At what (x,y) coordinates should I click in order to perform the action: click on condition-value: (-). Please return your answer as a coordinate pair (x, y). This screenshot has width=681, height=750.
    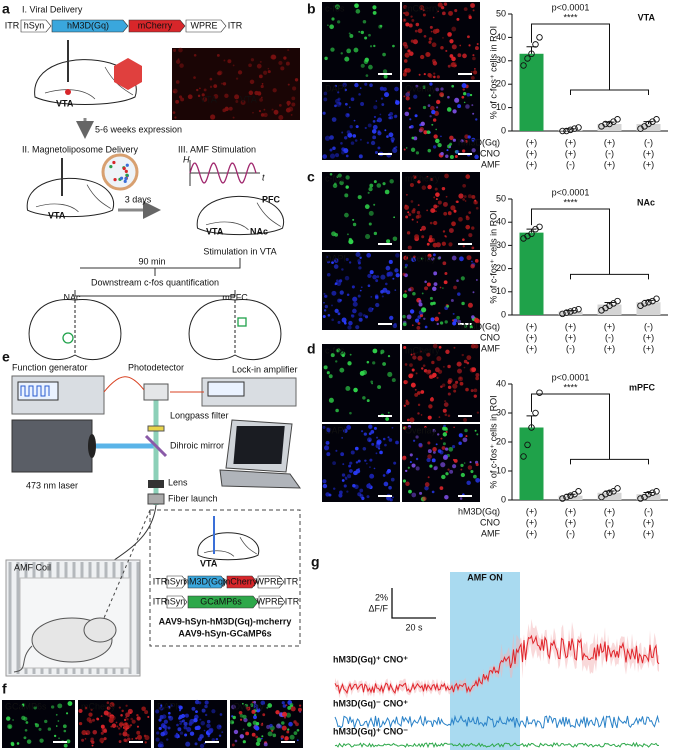
    Looking at the image, I should click on (648, 511).